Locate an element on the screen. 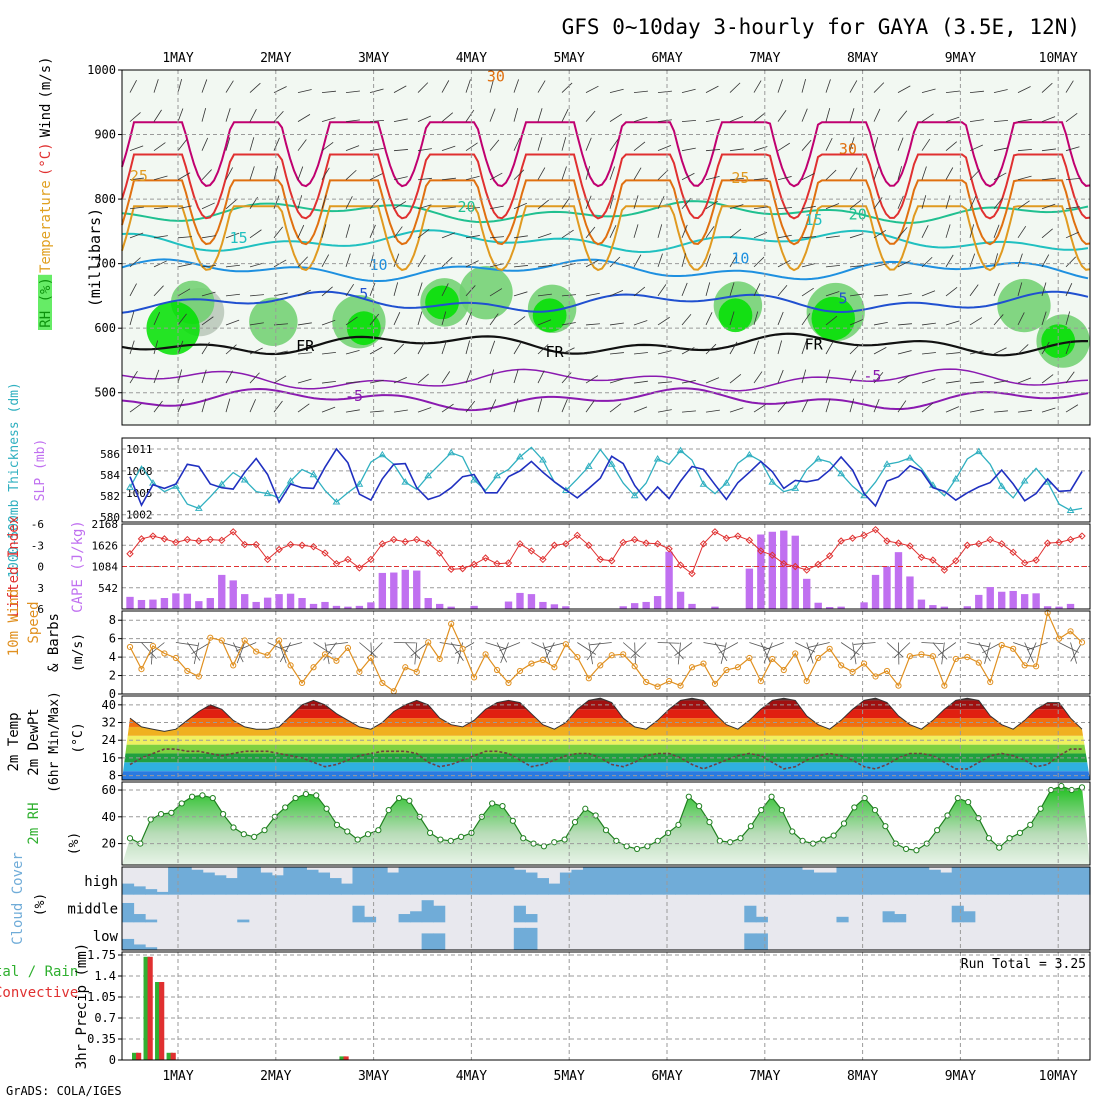 The width and height of the screenshot is (1100, 1100). precip-conv-bar is located at coordinates (139, 1056).